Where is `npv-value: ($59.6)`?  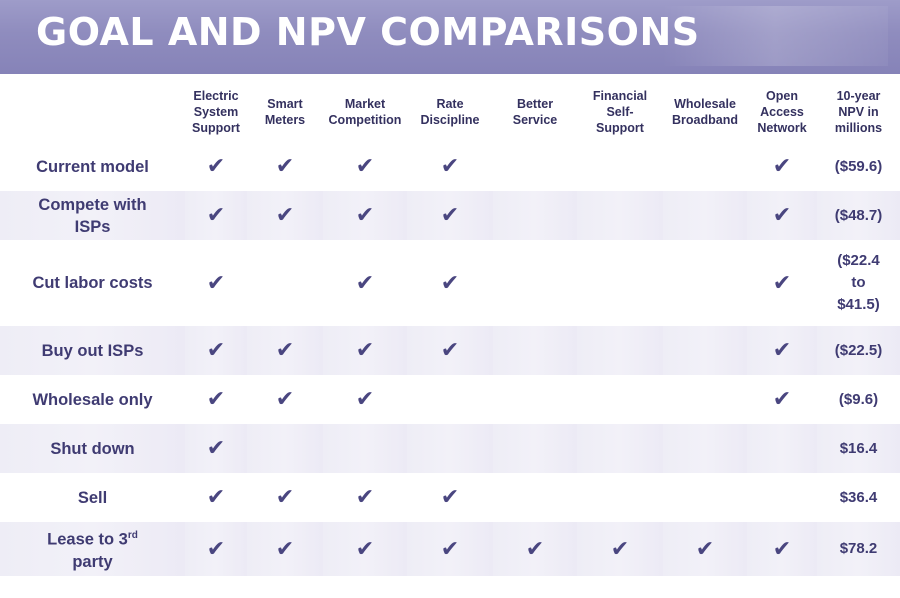
npv-value: ($59.6) is located at coordinates (858, 166).